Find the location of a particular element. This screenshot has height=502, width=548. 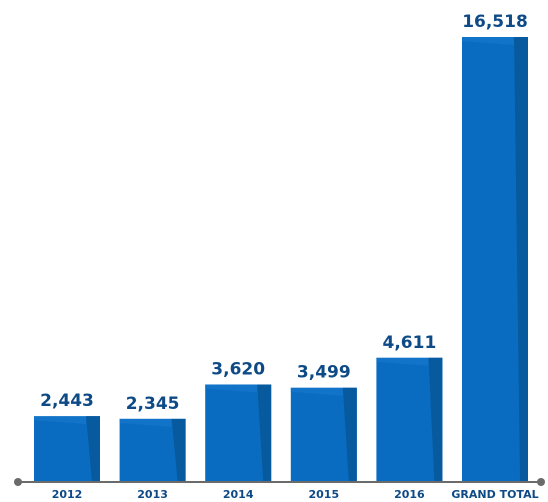

x-tick-label: 2016 is located at coordinates (409, 494).